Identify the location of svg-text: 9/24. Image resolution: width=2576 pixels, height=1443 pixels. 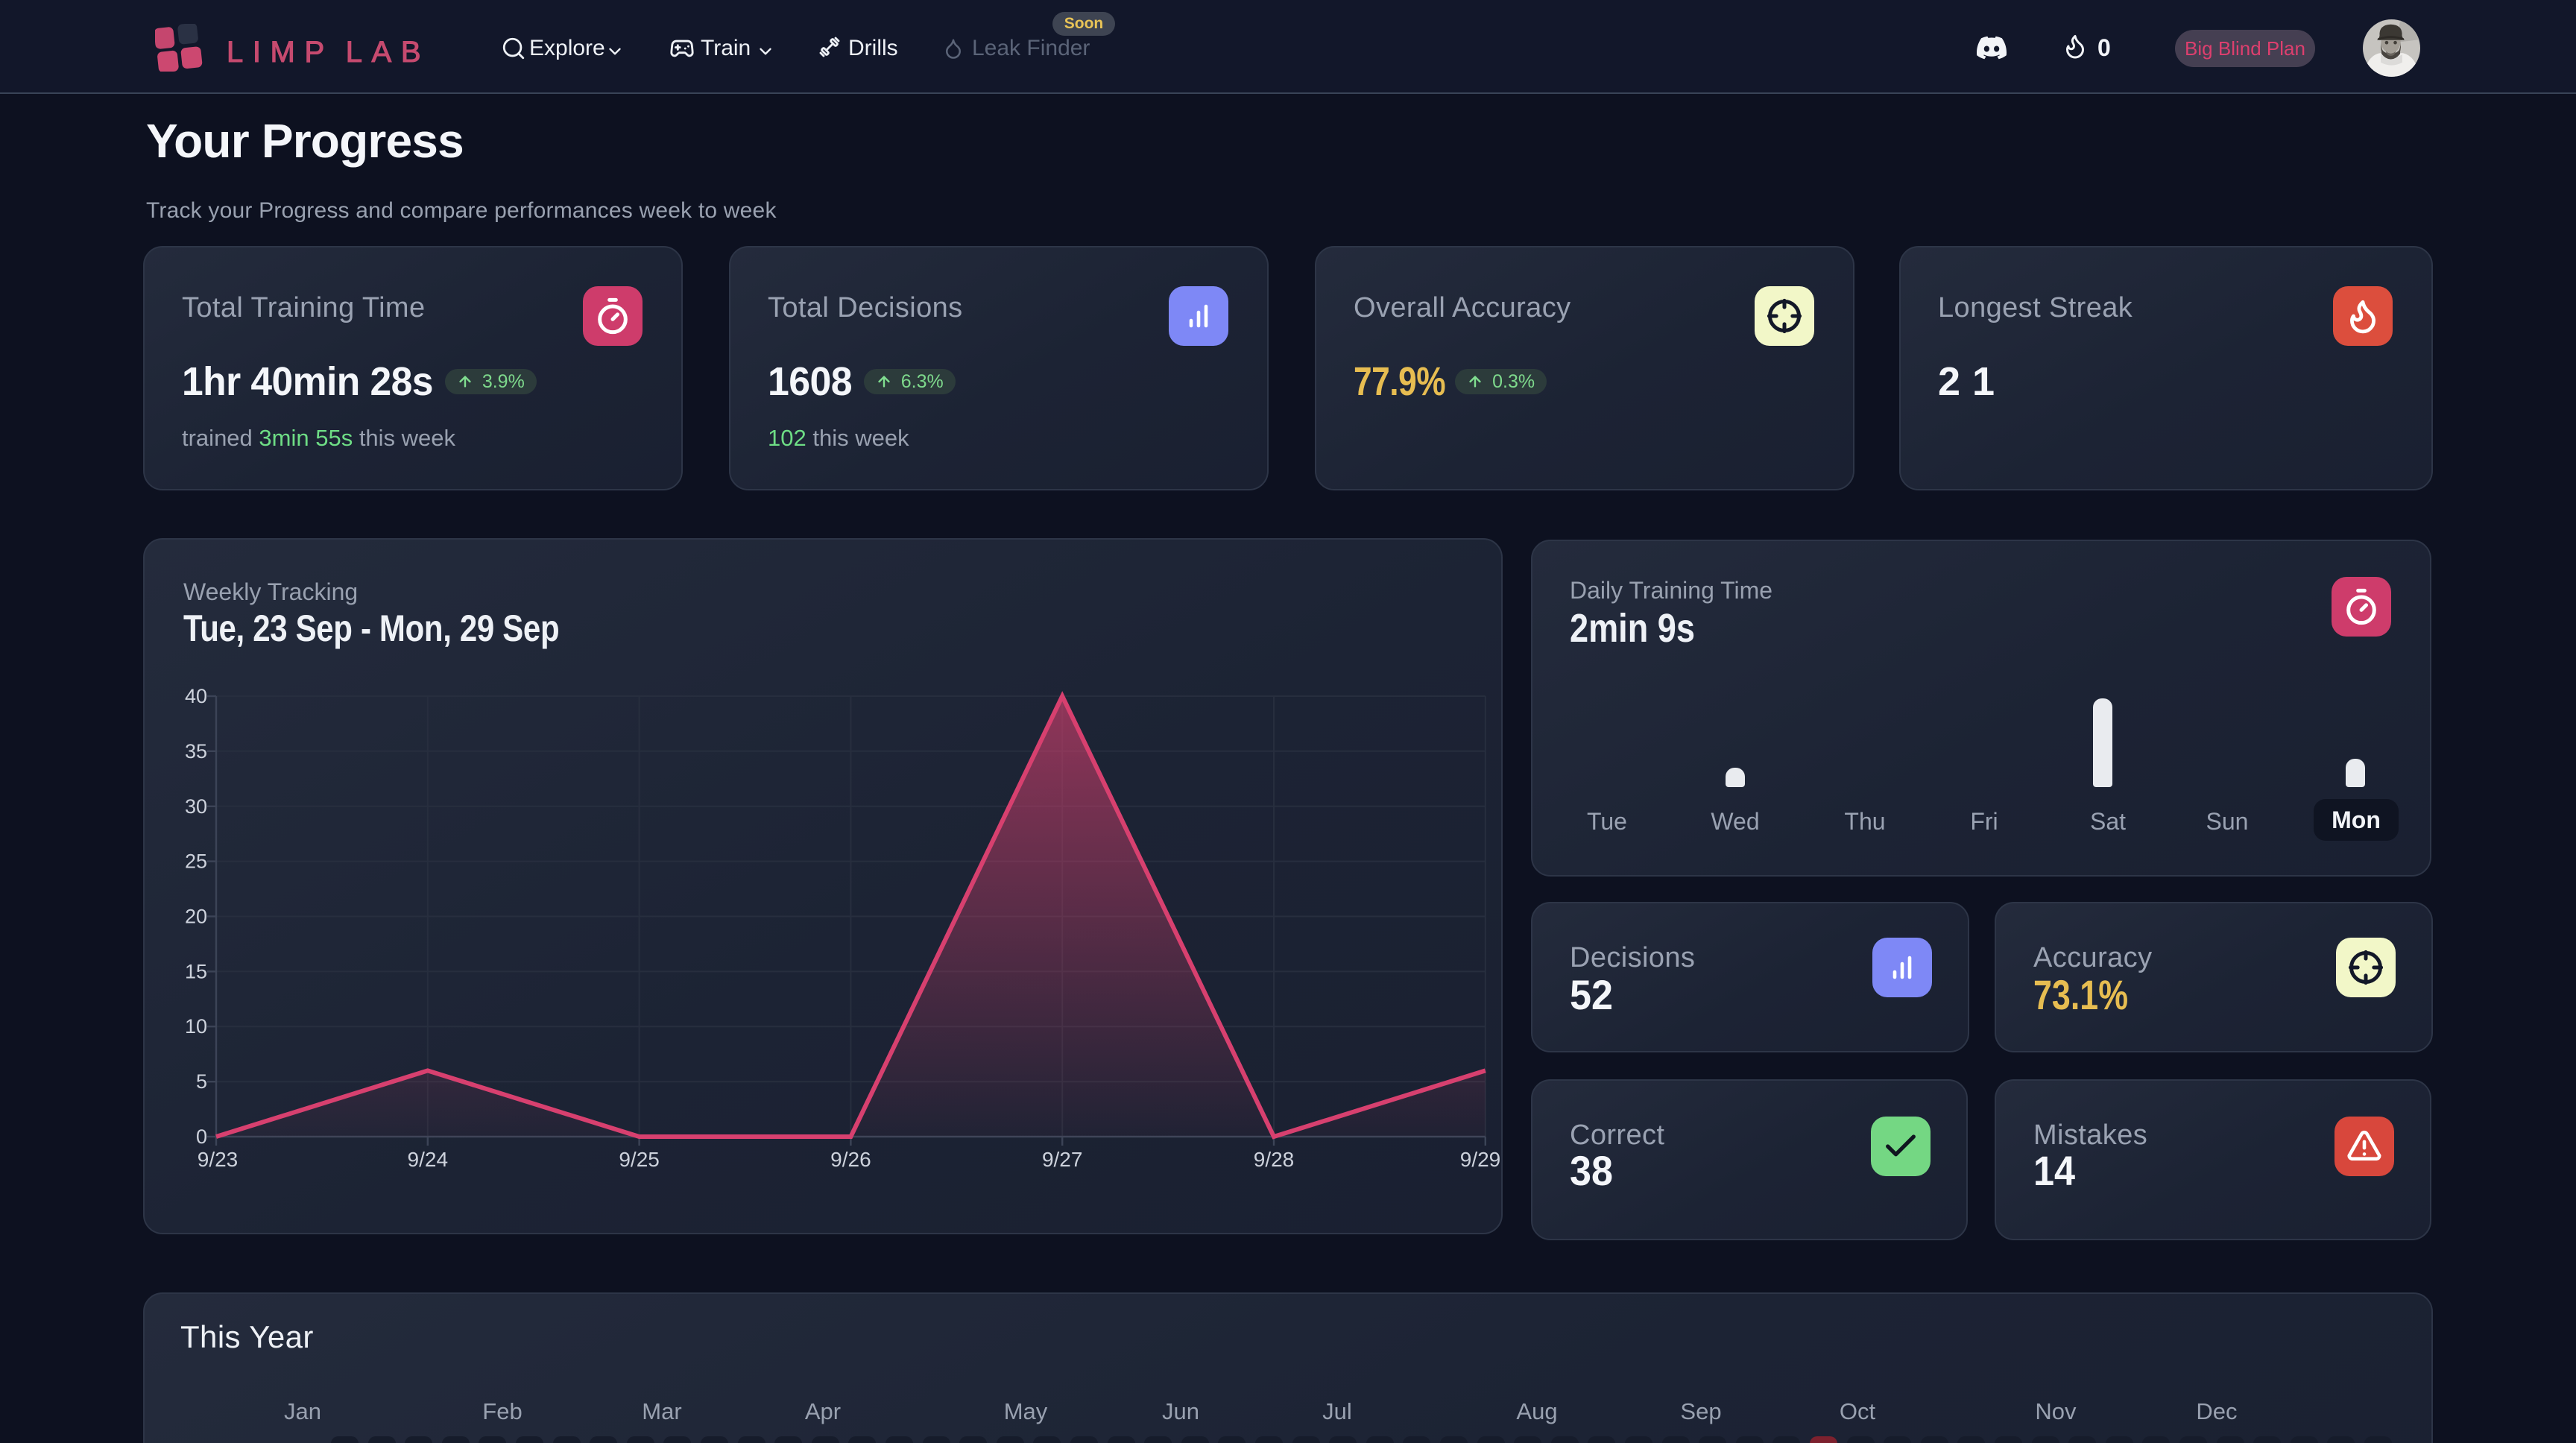
(428, 1159).